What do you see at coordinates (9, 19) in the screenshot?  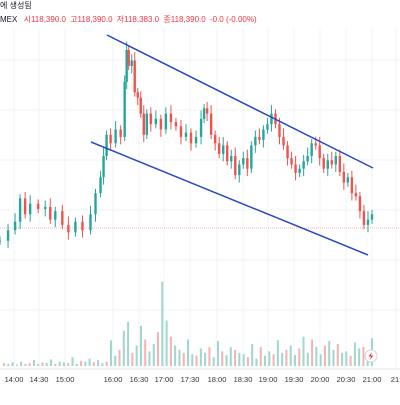 I see `header-symbol: MEX` at bounding box center [9, 19].